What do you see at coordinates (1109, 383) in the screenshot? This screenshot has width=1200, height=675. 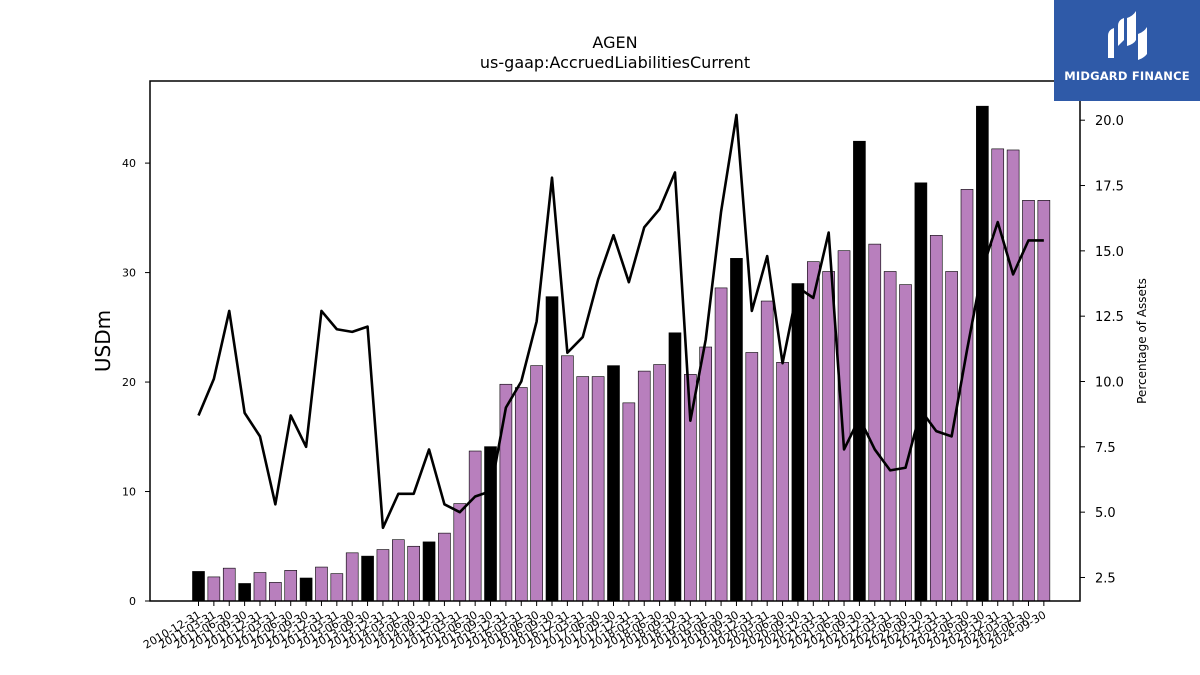 I see `right-tick-label: 10.0` at bounding box center [1109, 383].